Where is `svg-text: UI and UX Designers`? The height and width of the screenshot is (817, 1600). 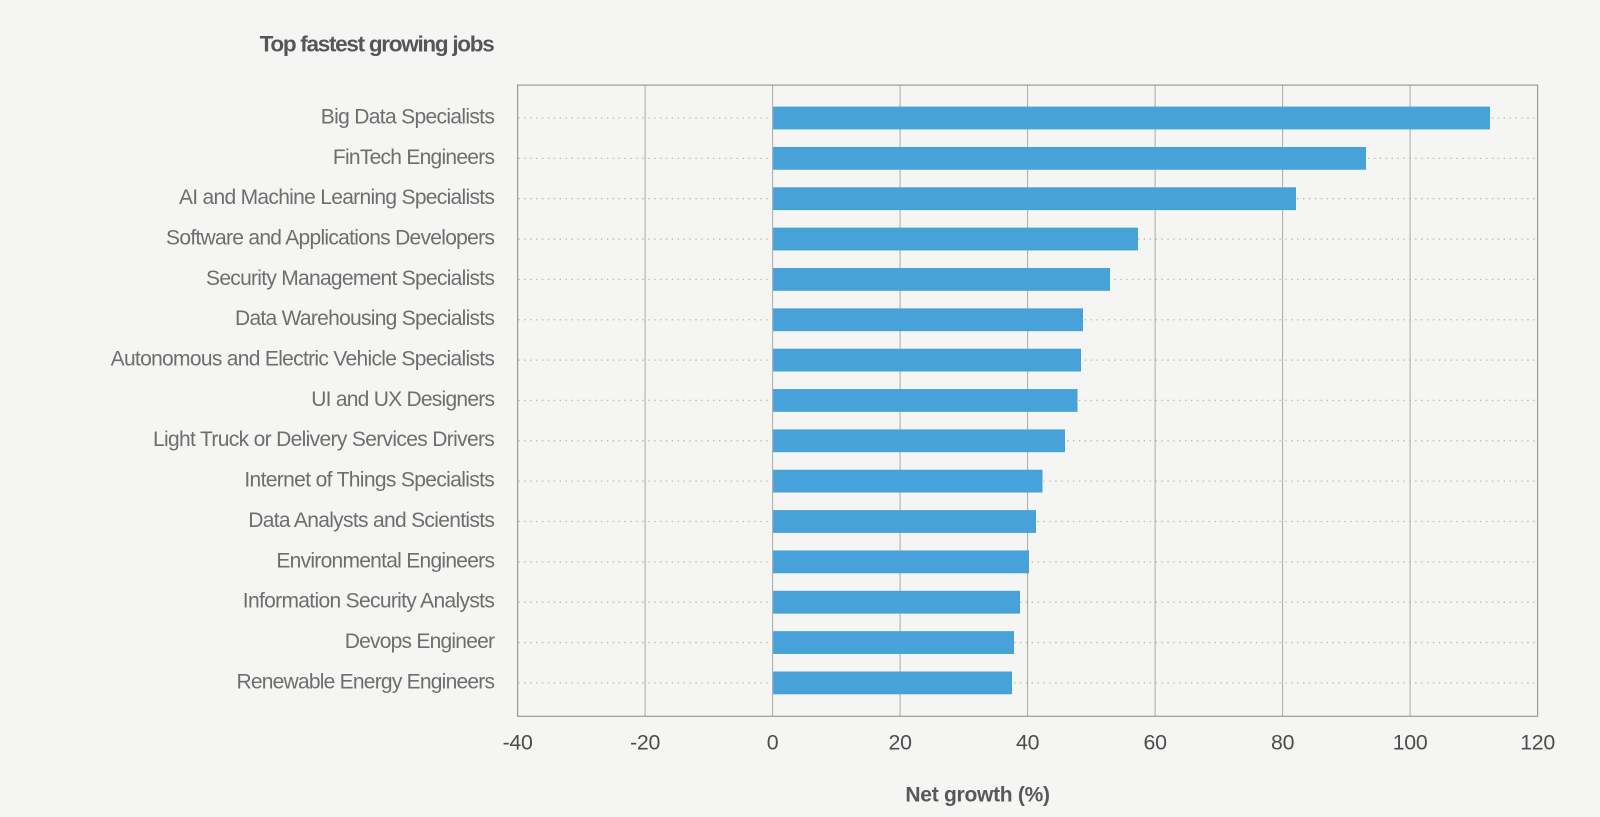
svg-text: UI and UX Designers is located at coordinates (402, 399).